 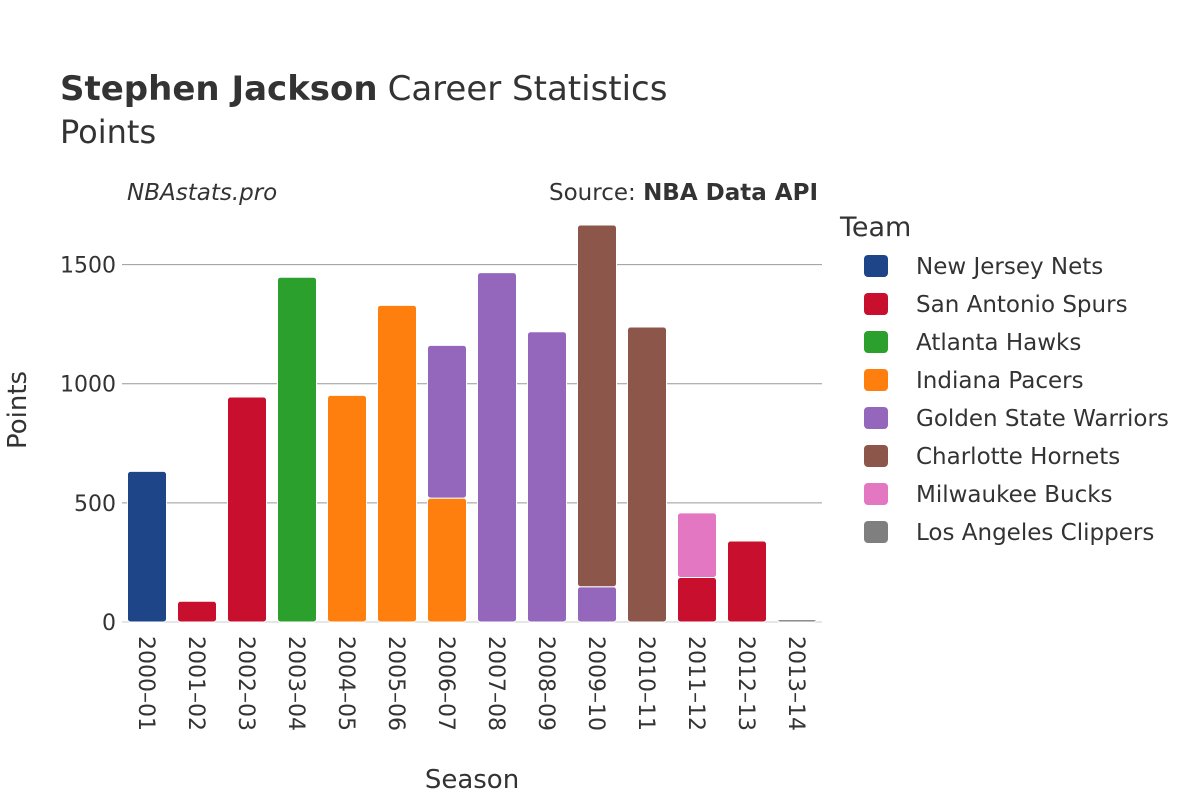 What do you see at coordinates (1035, 533) in the screenshot?
I see `legend-item-label: Los Angeles Clippers` at bounding box center [1035, 533].